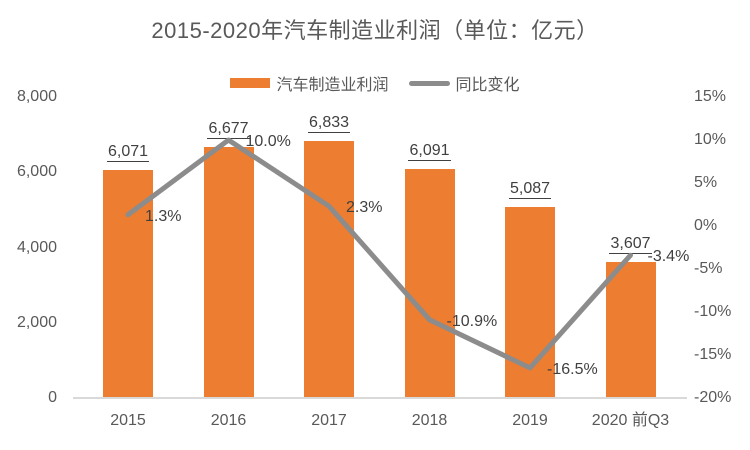 The height and width of the screenshot is (450, 750). I want to click on bar-2017, so click(329, 268).